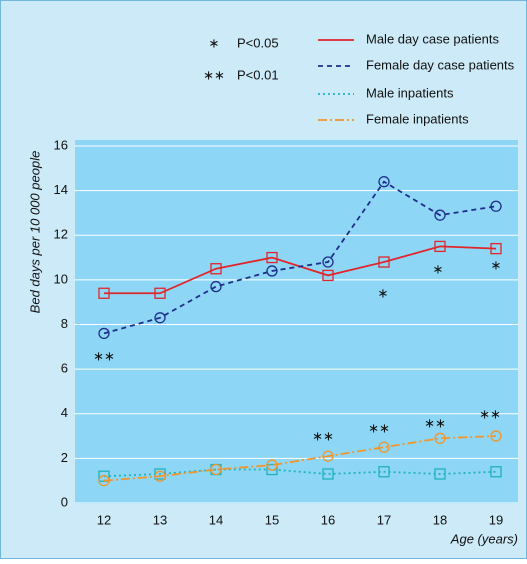 This screenshot has height=564, width=527. What do you see at coordinates (328, 519) in the screenshot?
I see `x-tick-label: 16` at bounding box center [328, 519].